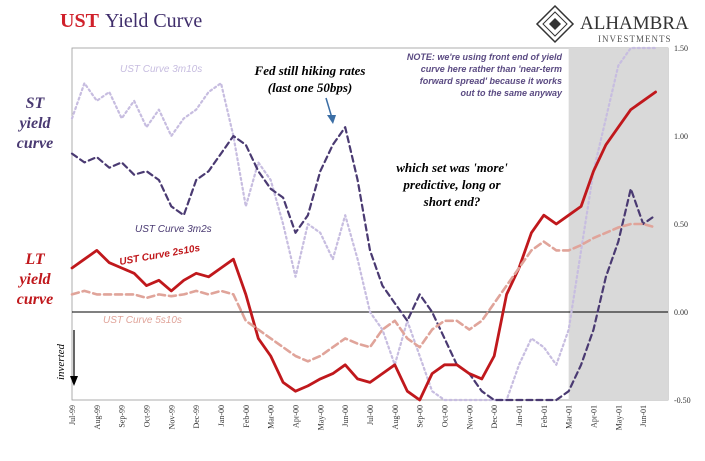 The width and height of the screenshot is (705, 461). I want to click on svg-text: predictive, long or, so click(451, 184).